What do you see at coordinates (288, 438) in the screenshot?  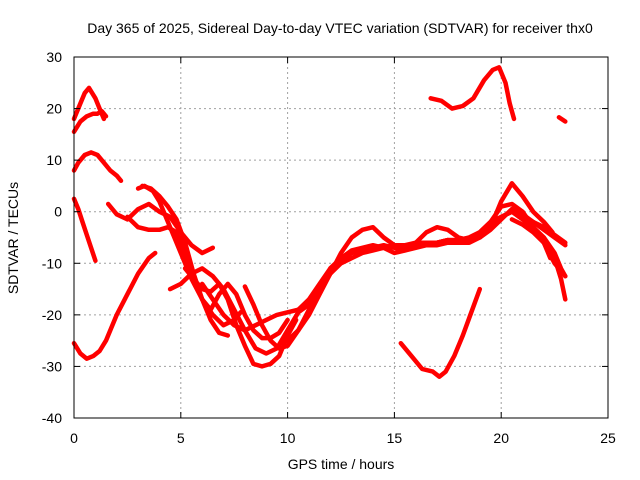 I see `x-tick-label: 10` at bounding box center [288, 438].